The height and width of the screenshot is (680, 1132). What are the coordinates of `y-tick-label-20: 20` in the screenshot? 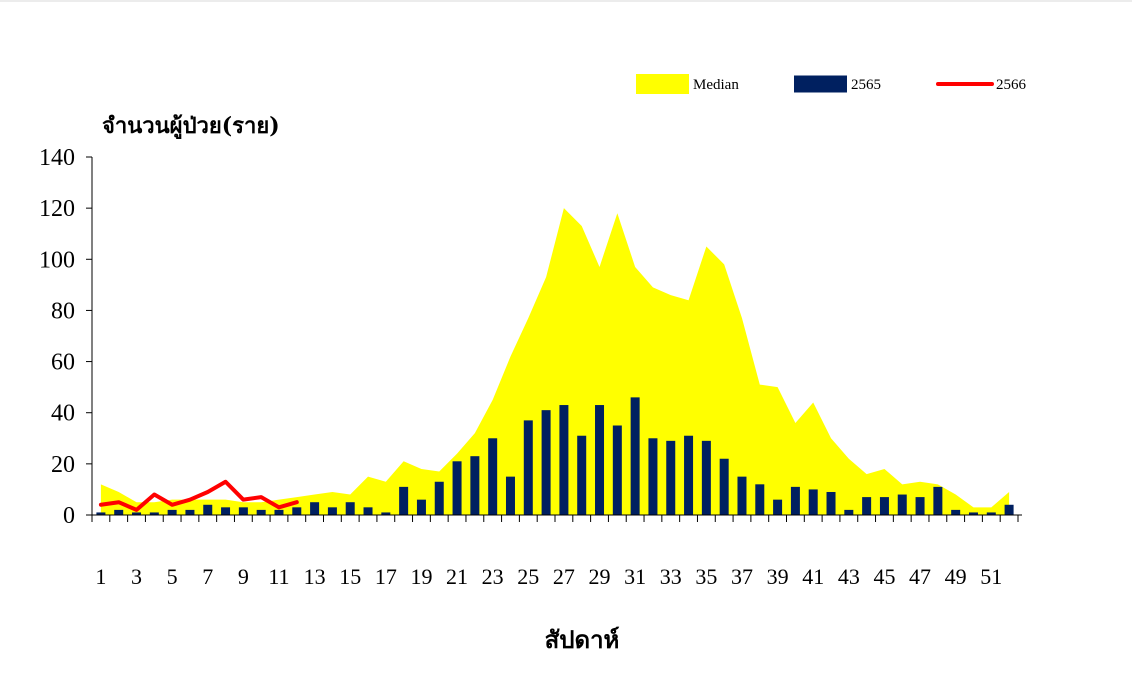 It's located at (63, 465).